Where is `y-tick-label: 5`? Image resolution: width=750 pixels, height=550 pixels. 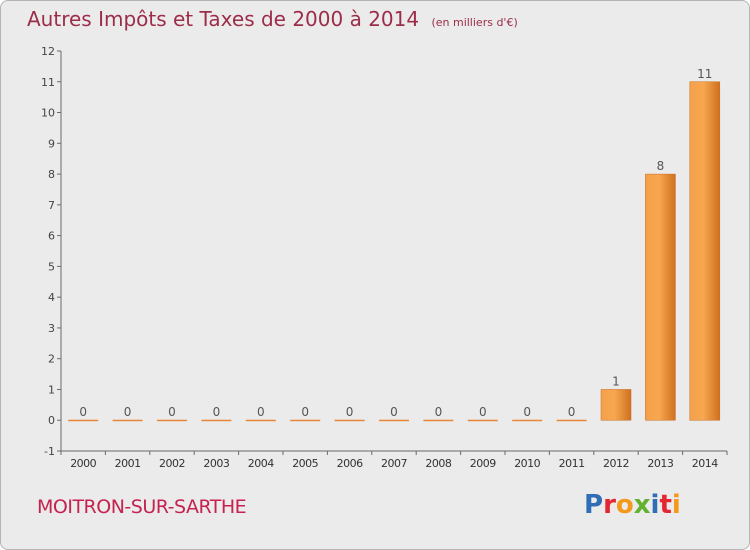 y-tick-label: 5 is located at coordinates (51, 266).